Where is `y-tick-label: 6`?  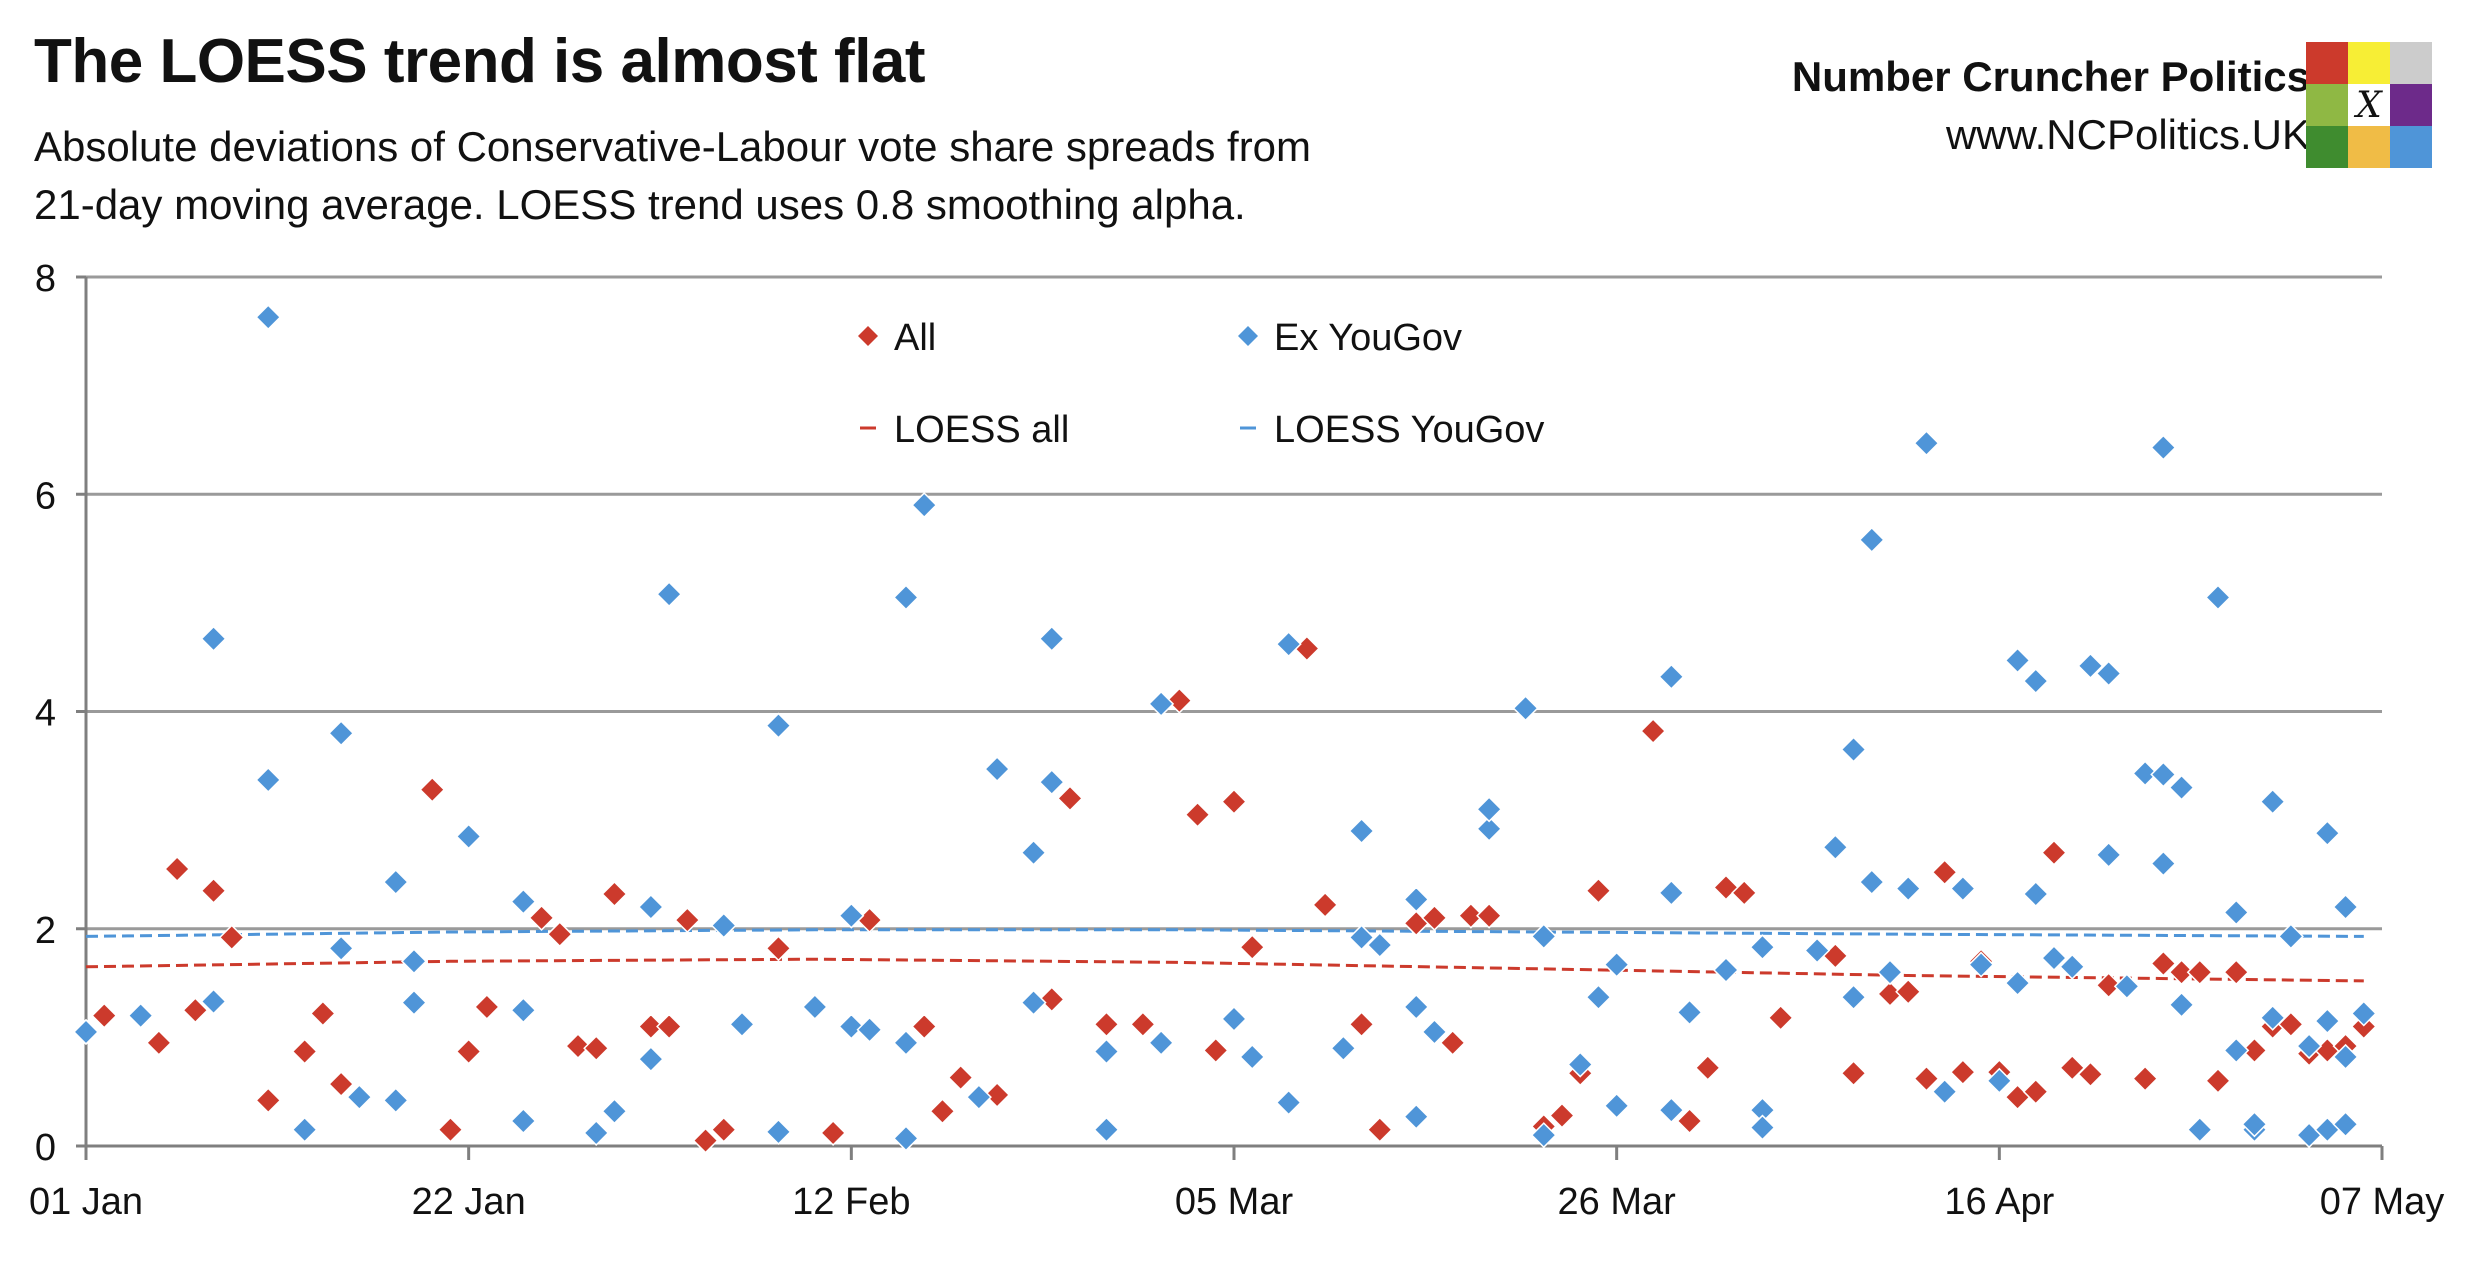 y-tick-label: 6 is located at coordinates (45, 496).